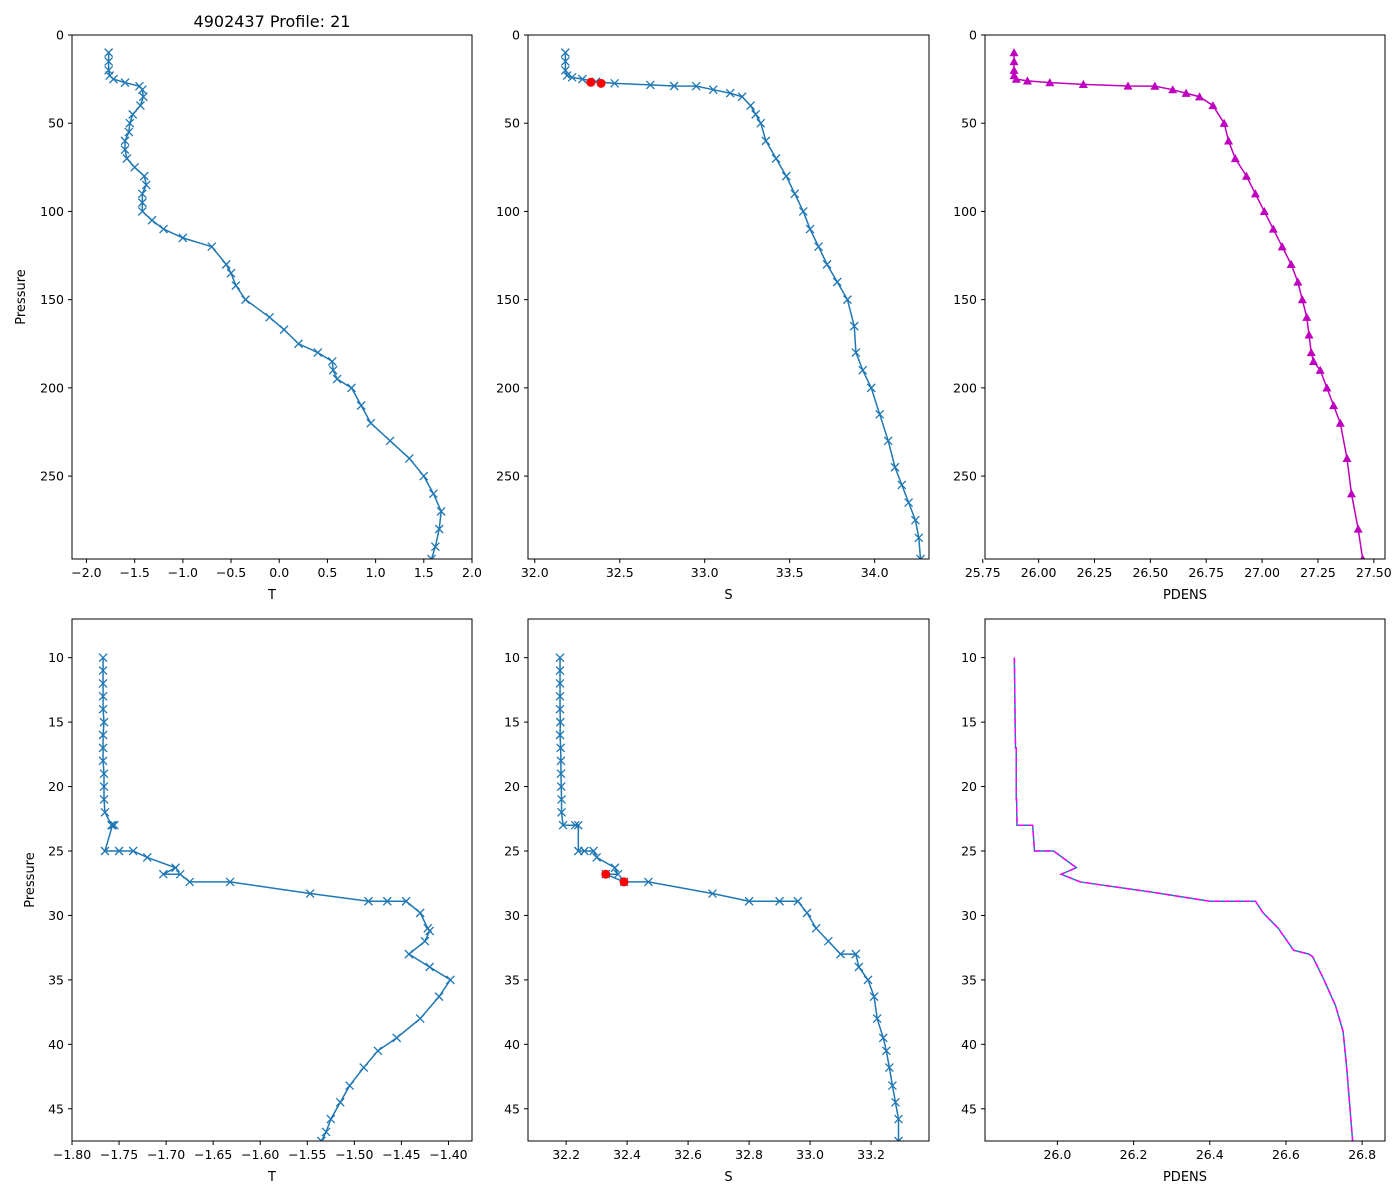 The height and width of the screenshot is (1200, 1400). What do you see at coordinates (271, 595) in the screenshot?
I see `x-axis-label: T` at bounding box center [271, 595].